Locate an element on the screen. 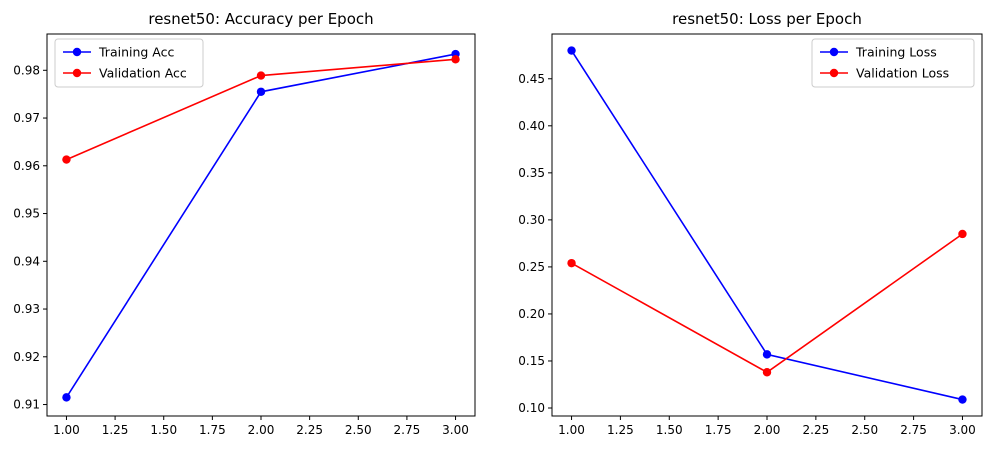 The height and width of the screenshot is (451, 990). legend: Training Acc Validation Acc is located at coordinates (129, 63).